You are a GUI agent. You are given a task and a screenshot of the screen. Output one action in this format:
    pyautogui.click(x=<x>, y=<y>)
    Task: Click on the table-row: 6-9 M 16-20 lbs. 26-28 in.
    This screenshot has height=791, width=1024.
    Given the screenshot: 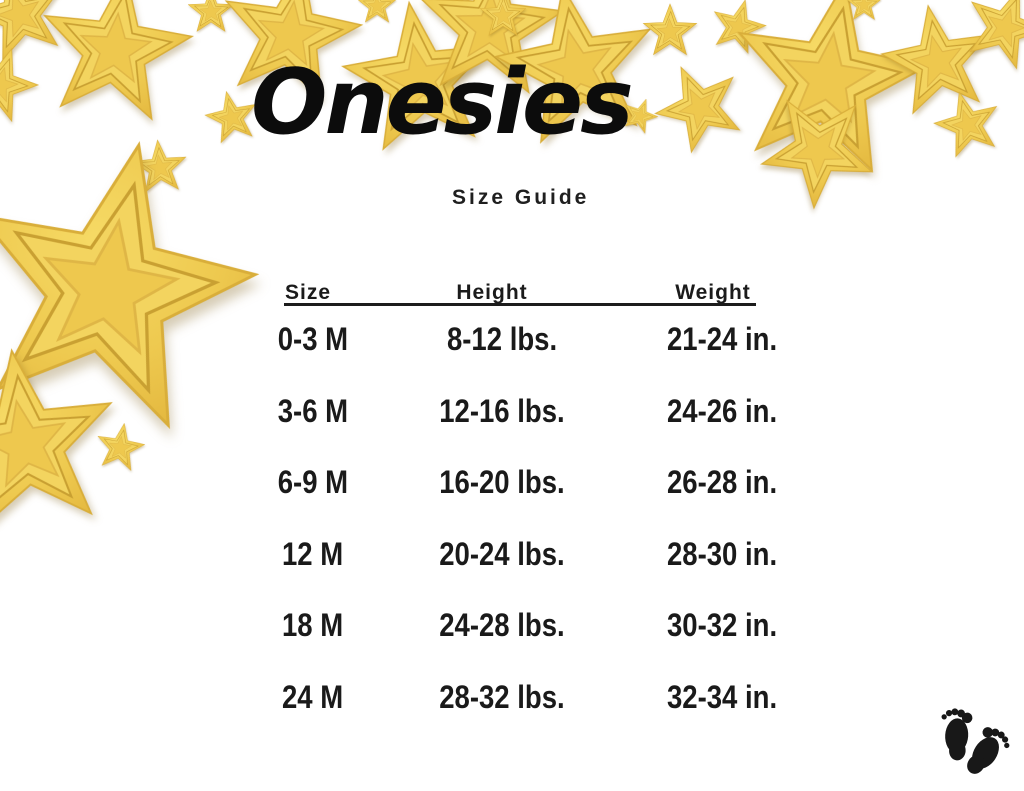 What is the action you would take?
    pyautogui.click(x=533, y=483)
    